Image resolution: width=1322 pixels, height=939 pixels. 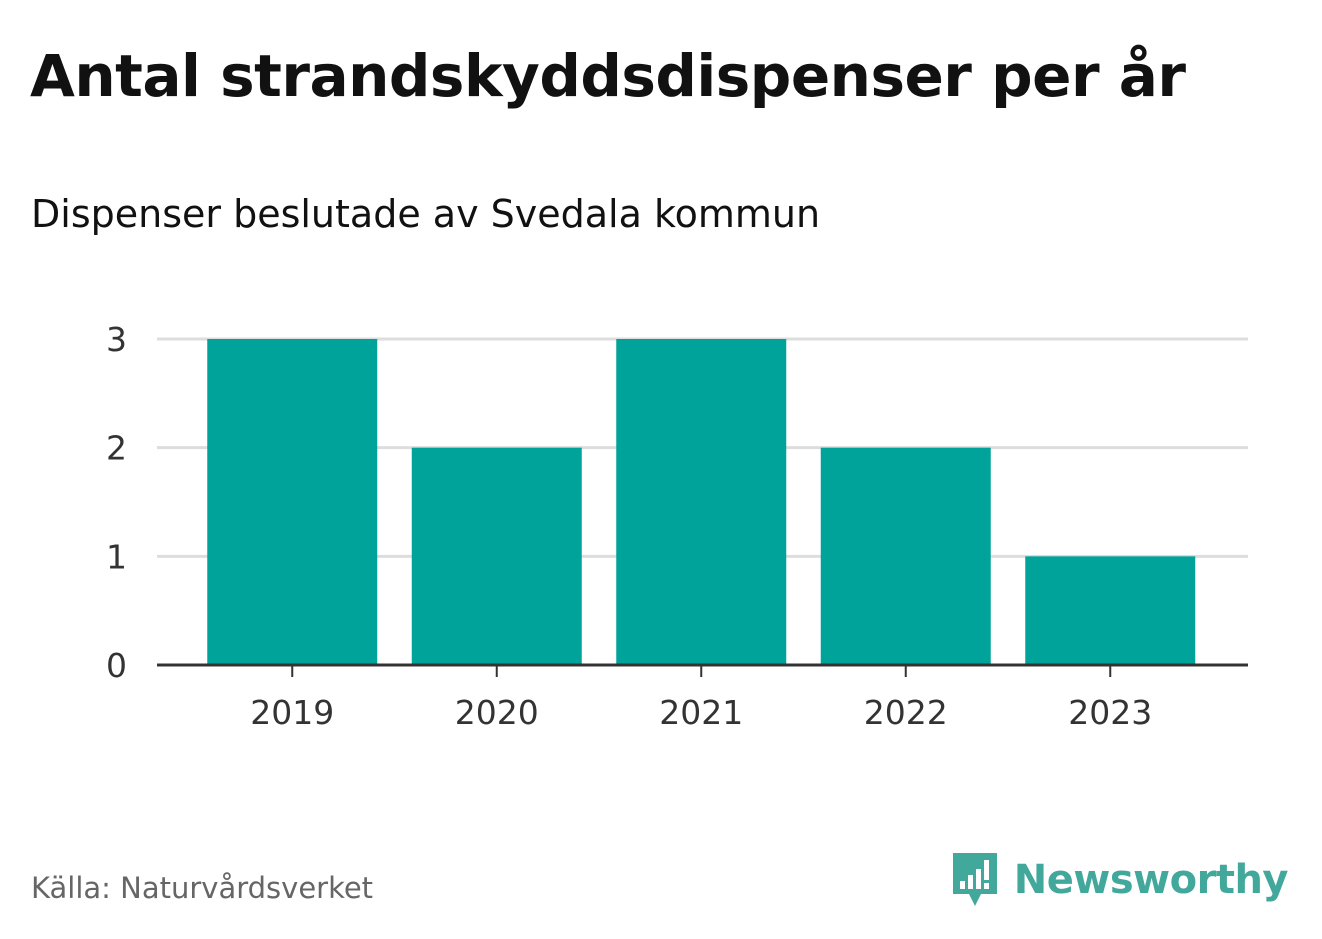 I want to click on source-note: Källa: Naturvårdsverket, so click(x=202, y=888).